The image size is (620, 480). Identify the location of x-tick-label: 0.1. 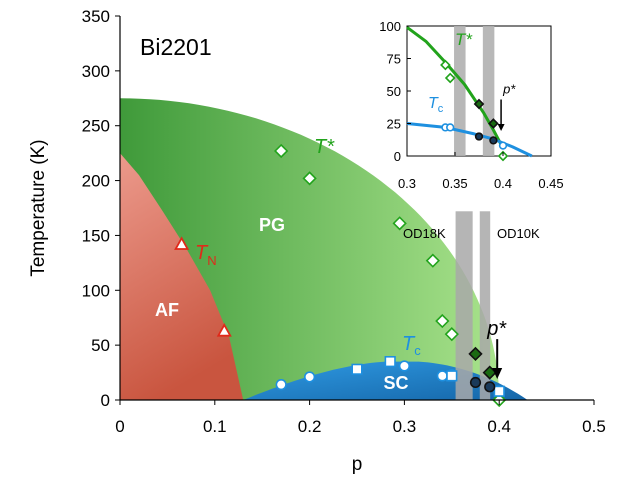
(215, 426).